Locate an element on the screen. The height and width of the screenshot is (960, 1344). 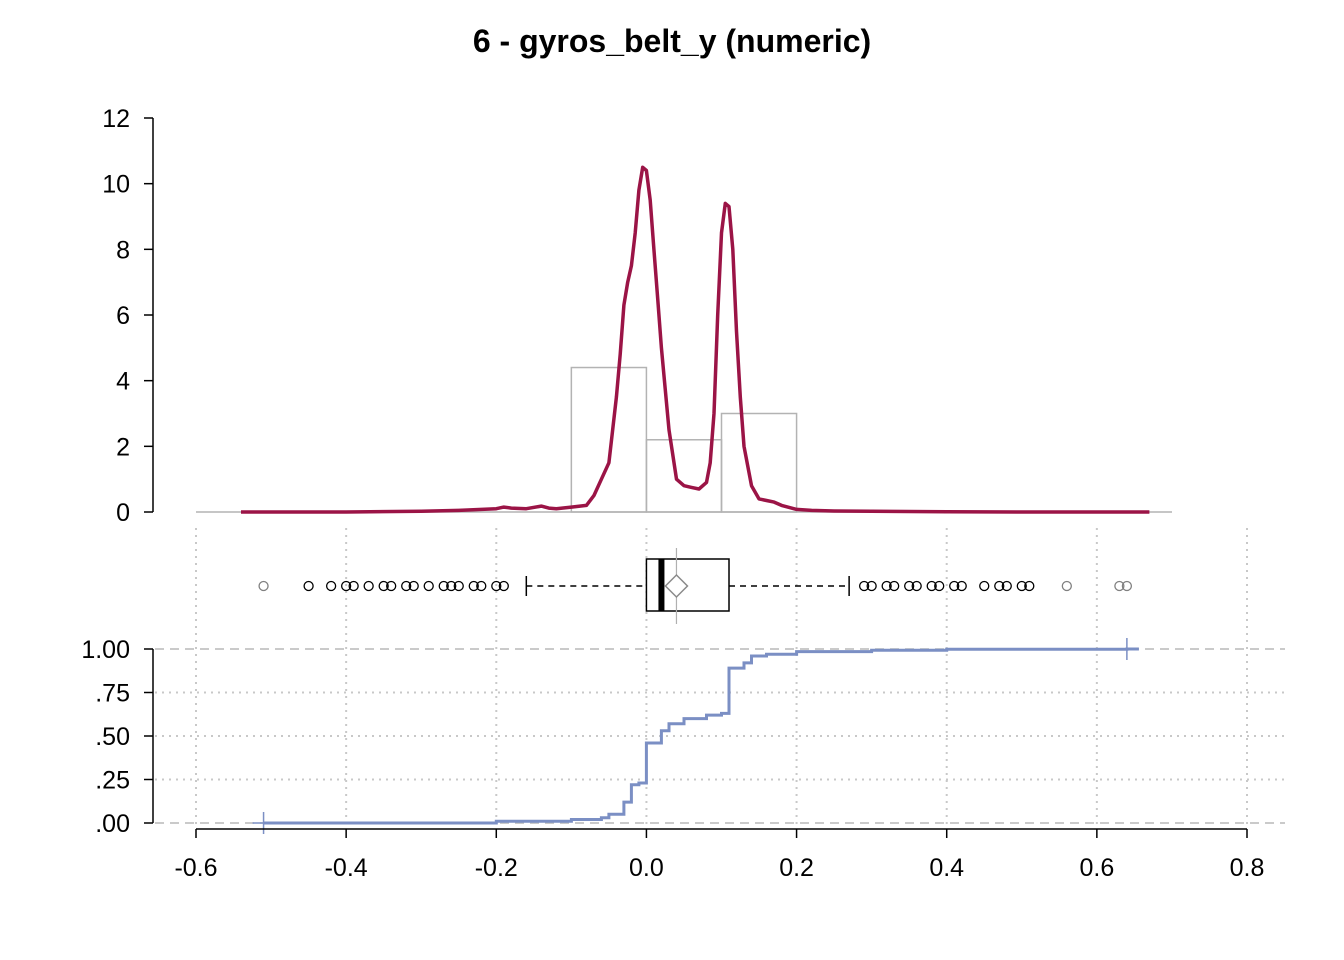
ecdf-min-marker is located at coordinates (263, 823).